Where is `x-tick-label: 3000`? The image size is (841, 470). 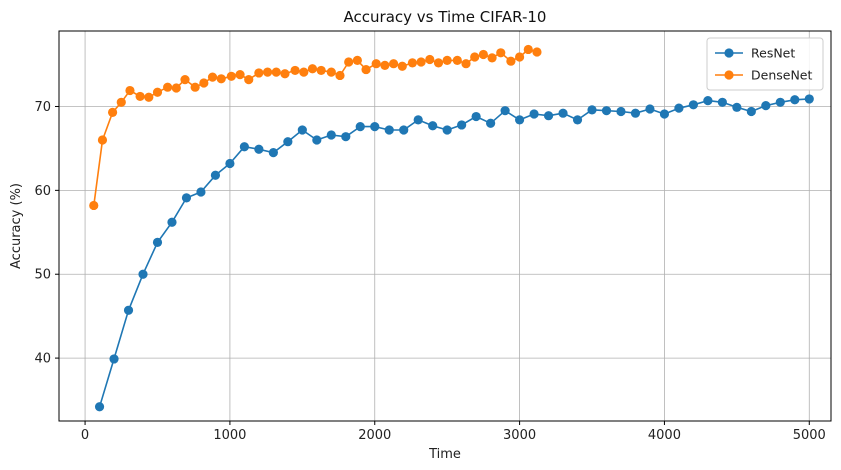 x-tick-label: 3000 is located at coordinates (519, 435).